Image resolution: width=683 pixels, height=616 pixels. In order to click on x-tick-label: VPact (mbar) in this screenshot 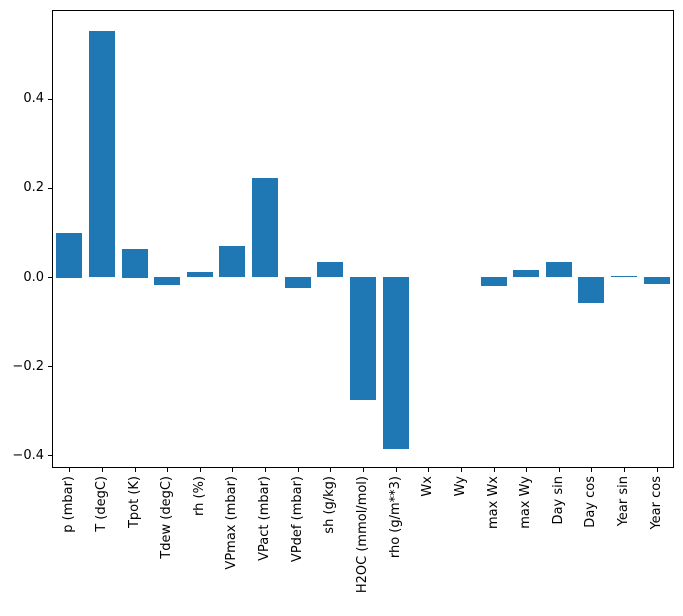, I will do `click(264, 518)`.